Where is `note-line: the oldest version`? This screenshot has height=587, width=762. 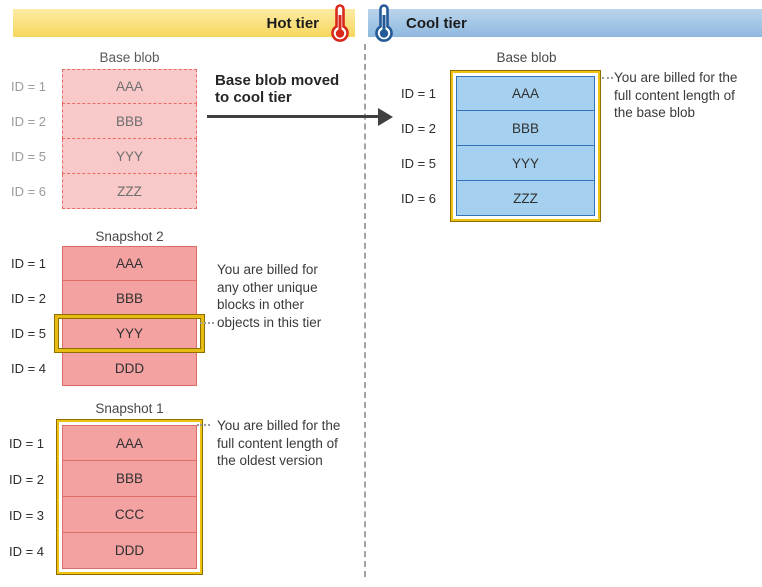
note-line: the oldest version is located at coordinates (270, 460).